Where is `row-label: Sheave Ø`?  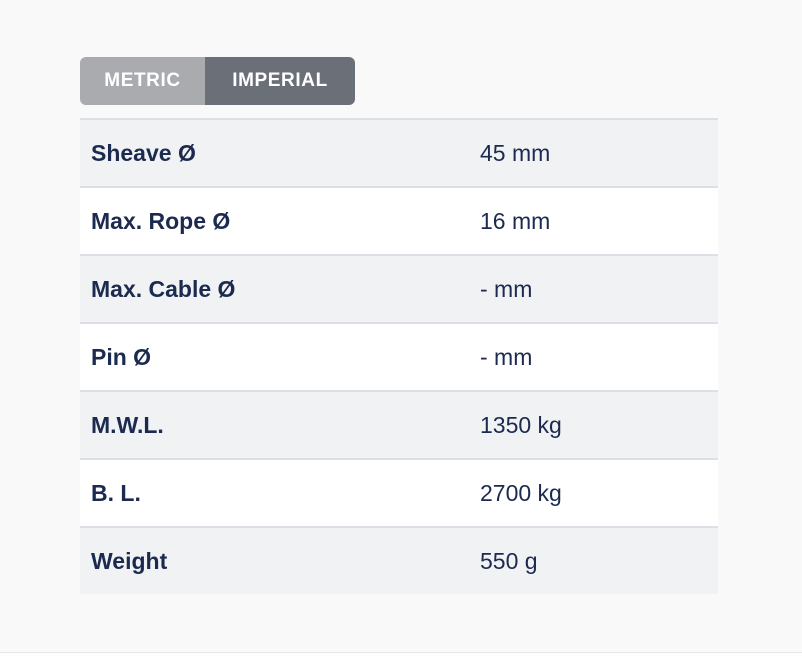
row-label: Sheave Ø is located at coordinates (143, 152).